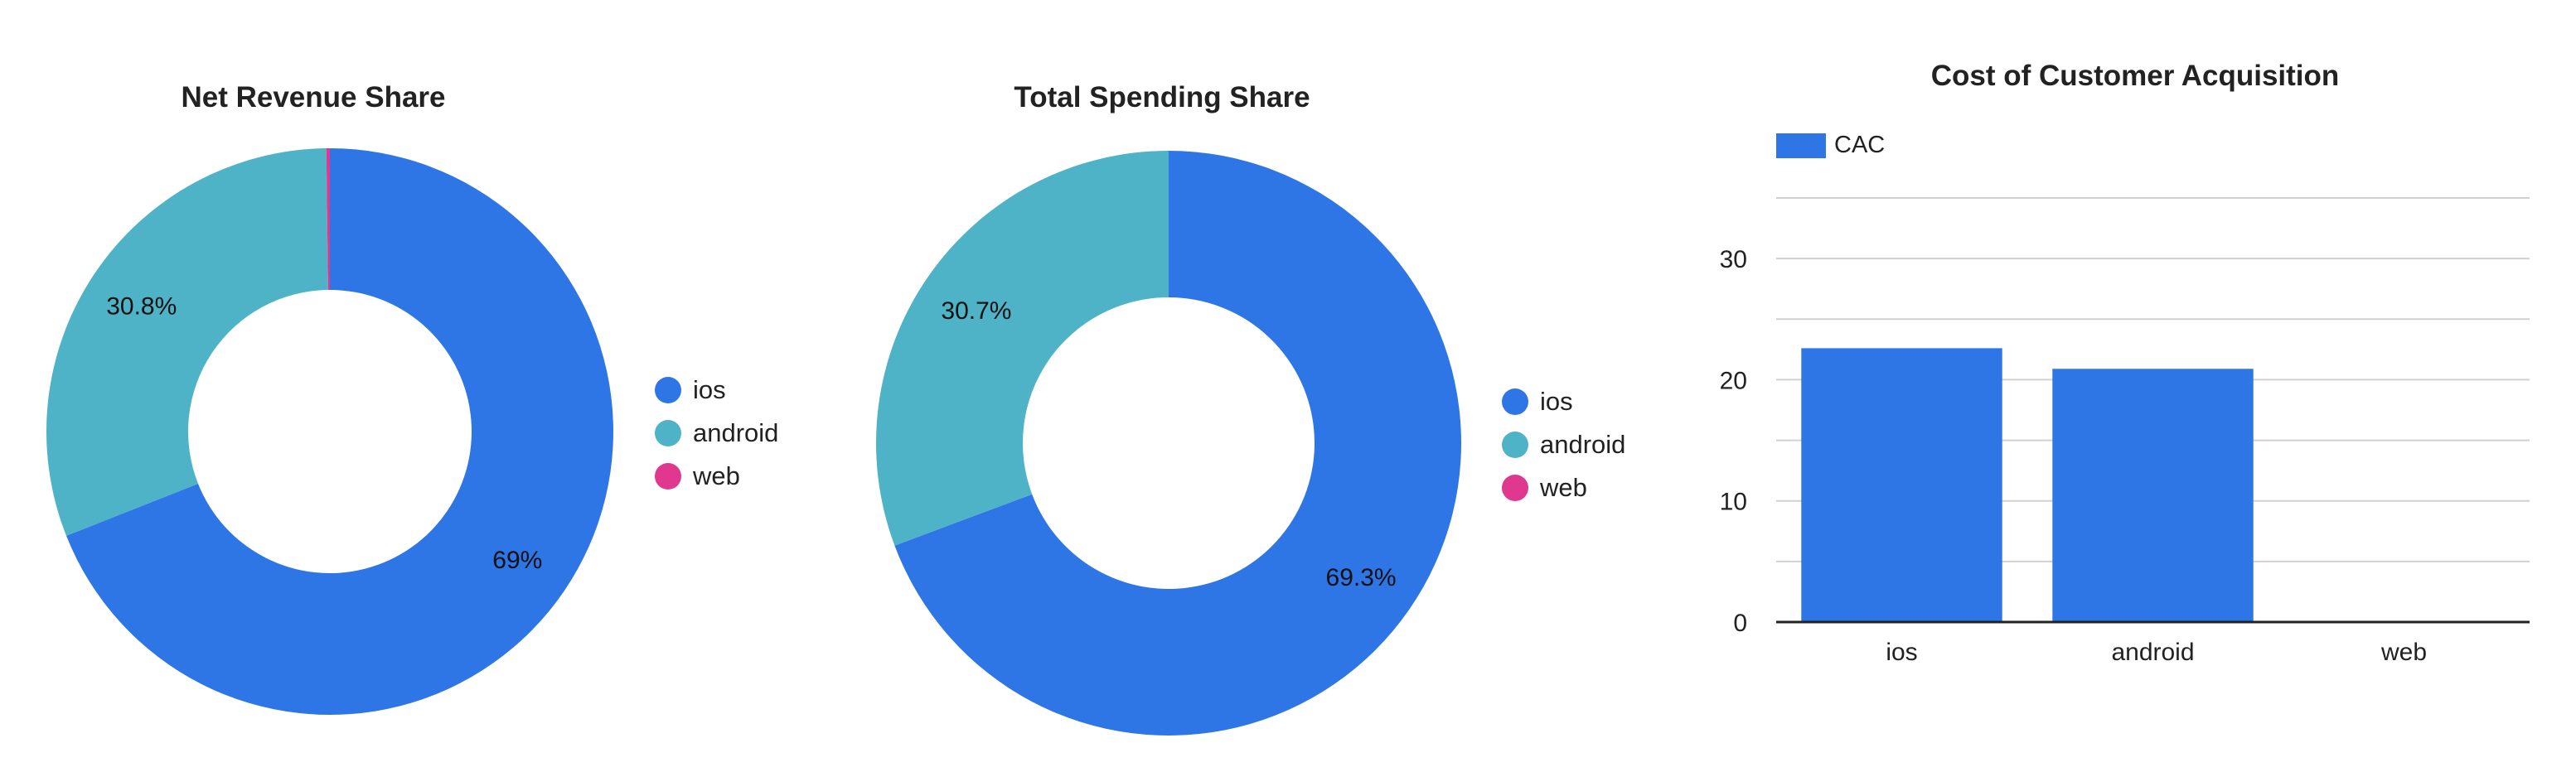 This screenshot has height=767, width=2576. What do you see at coordinates (1162, 97) in the screenshot?
I see `chart-title: Total Spending Share` at bounding box center [1162, 97].